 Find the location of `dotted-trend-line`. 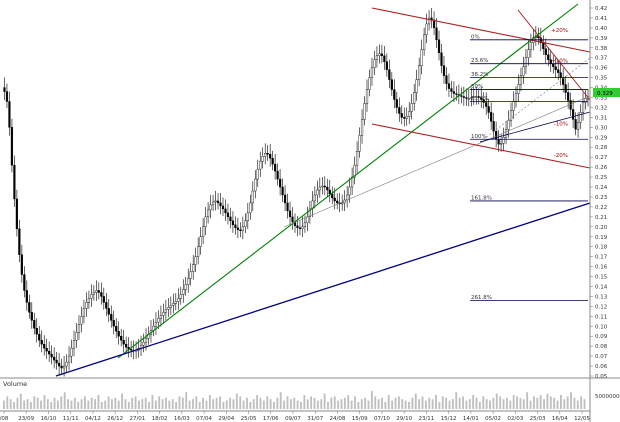

dotted-trend-line is located at coordinates (535, 100).